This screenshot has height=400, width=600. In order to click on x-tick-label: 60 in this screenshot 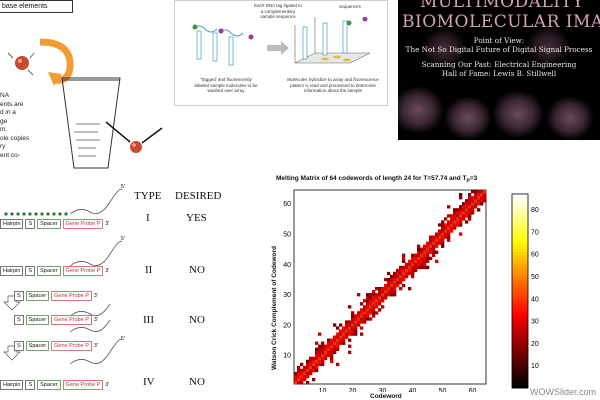, I will do `click(473, 390)`.